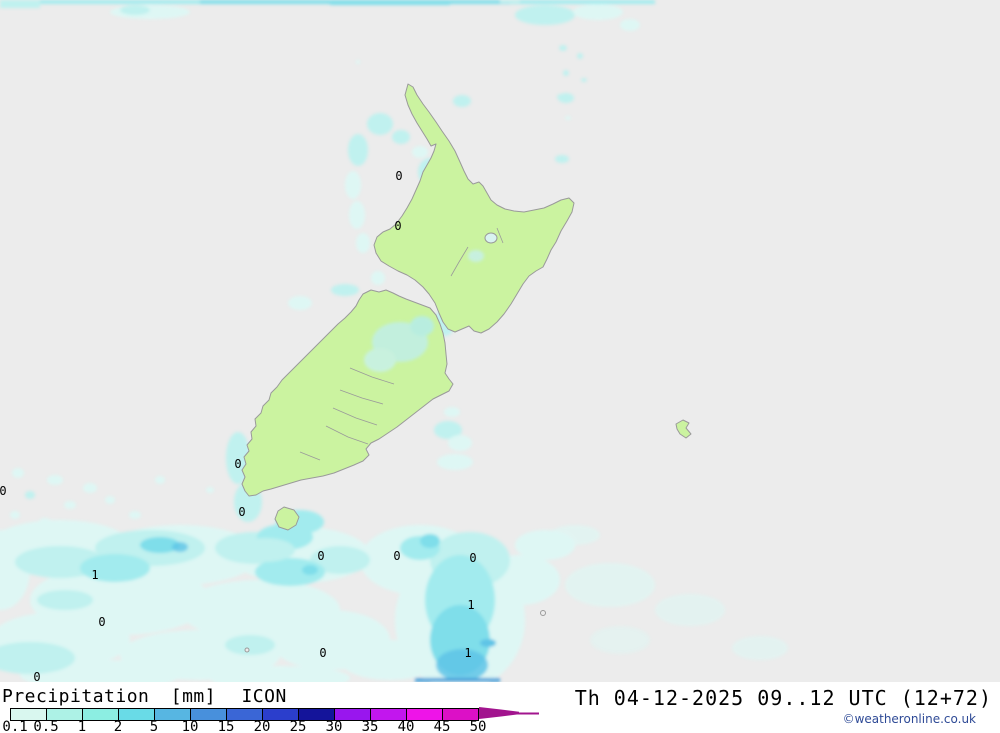 This screenshot has width=1000, height=733. I want to click on legend-scale-value: 0.1, so click(15, 726).